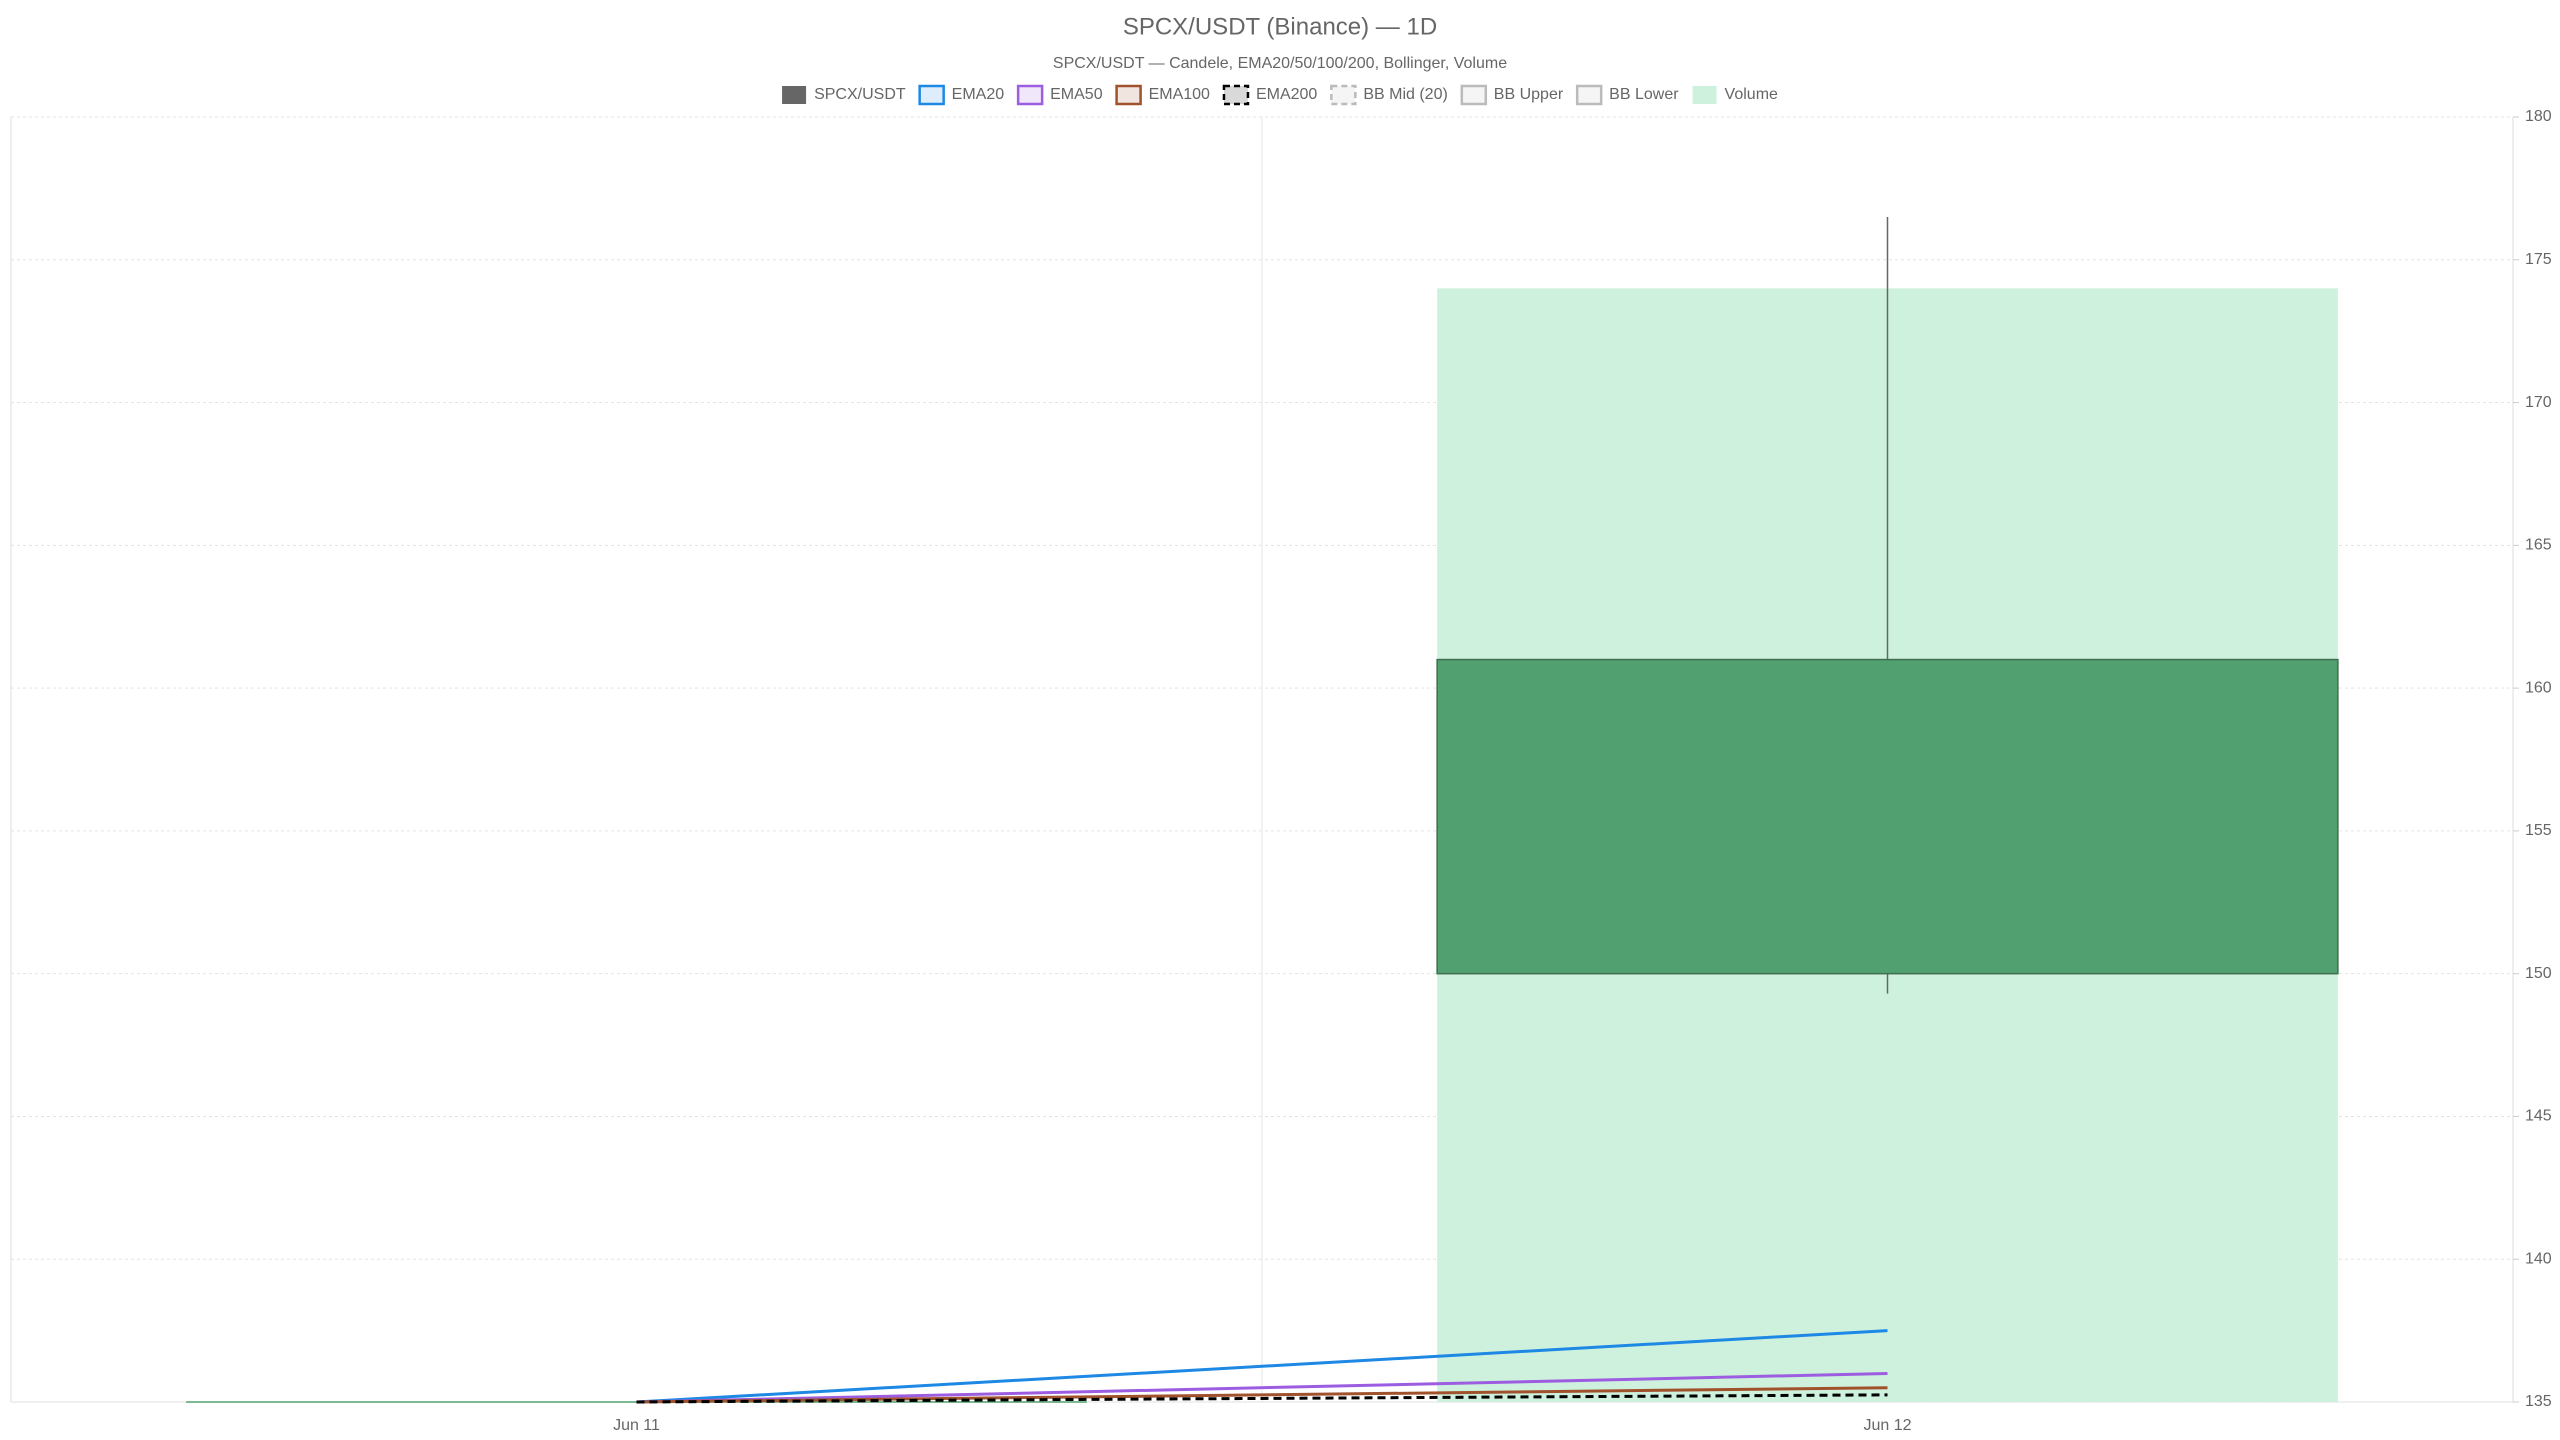 The height and width of the screenshot is (1440, 2560). Describe the element at coordinates (2538, 545) in the screenshot. I see `y-tick-label: 165` at that location.